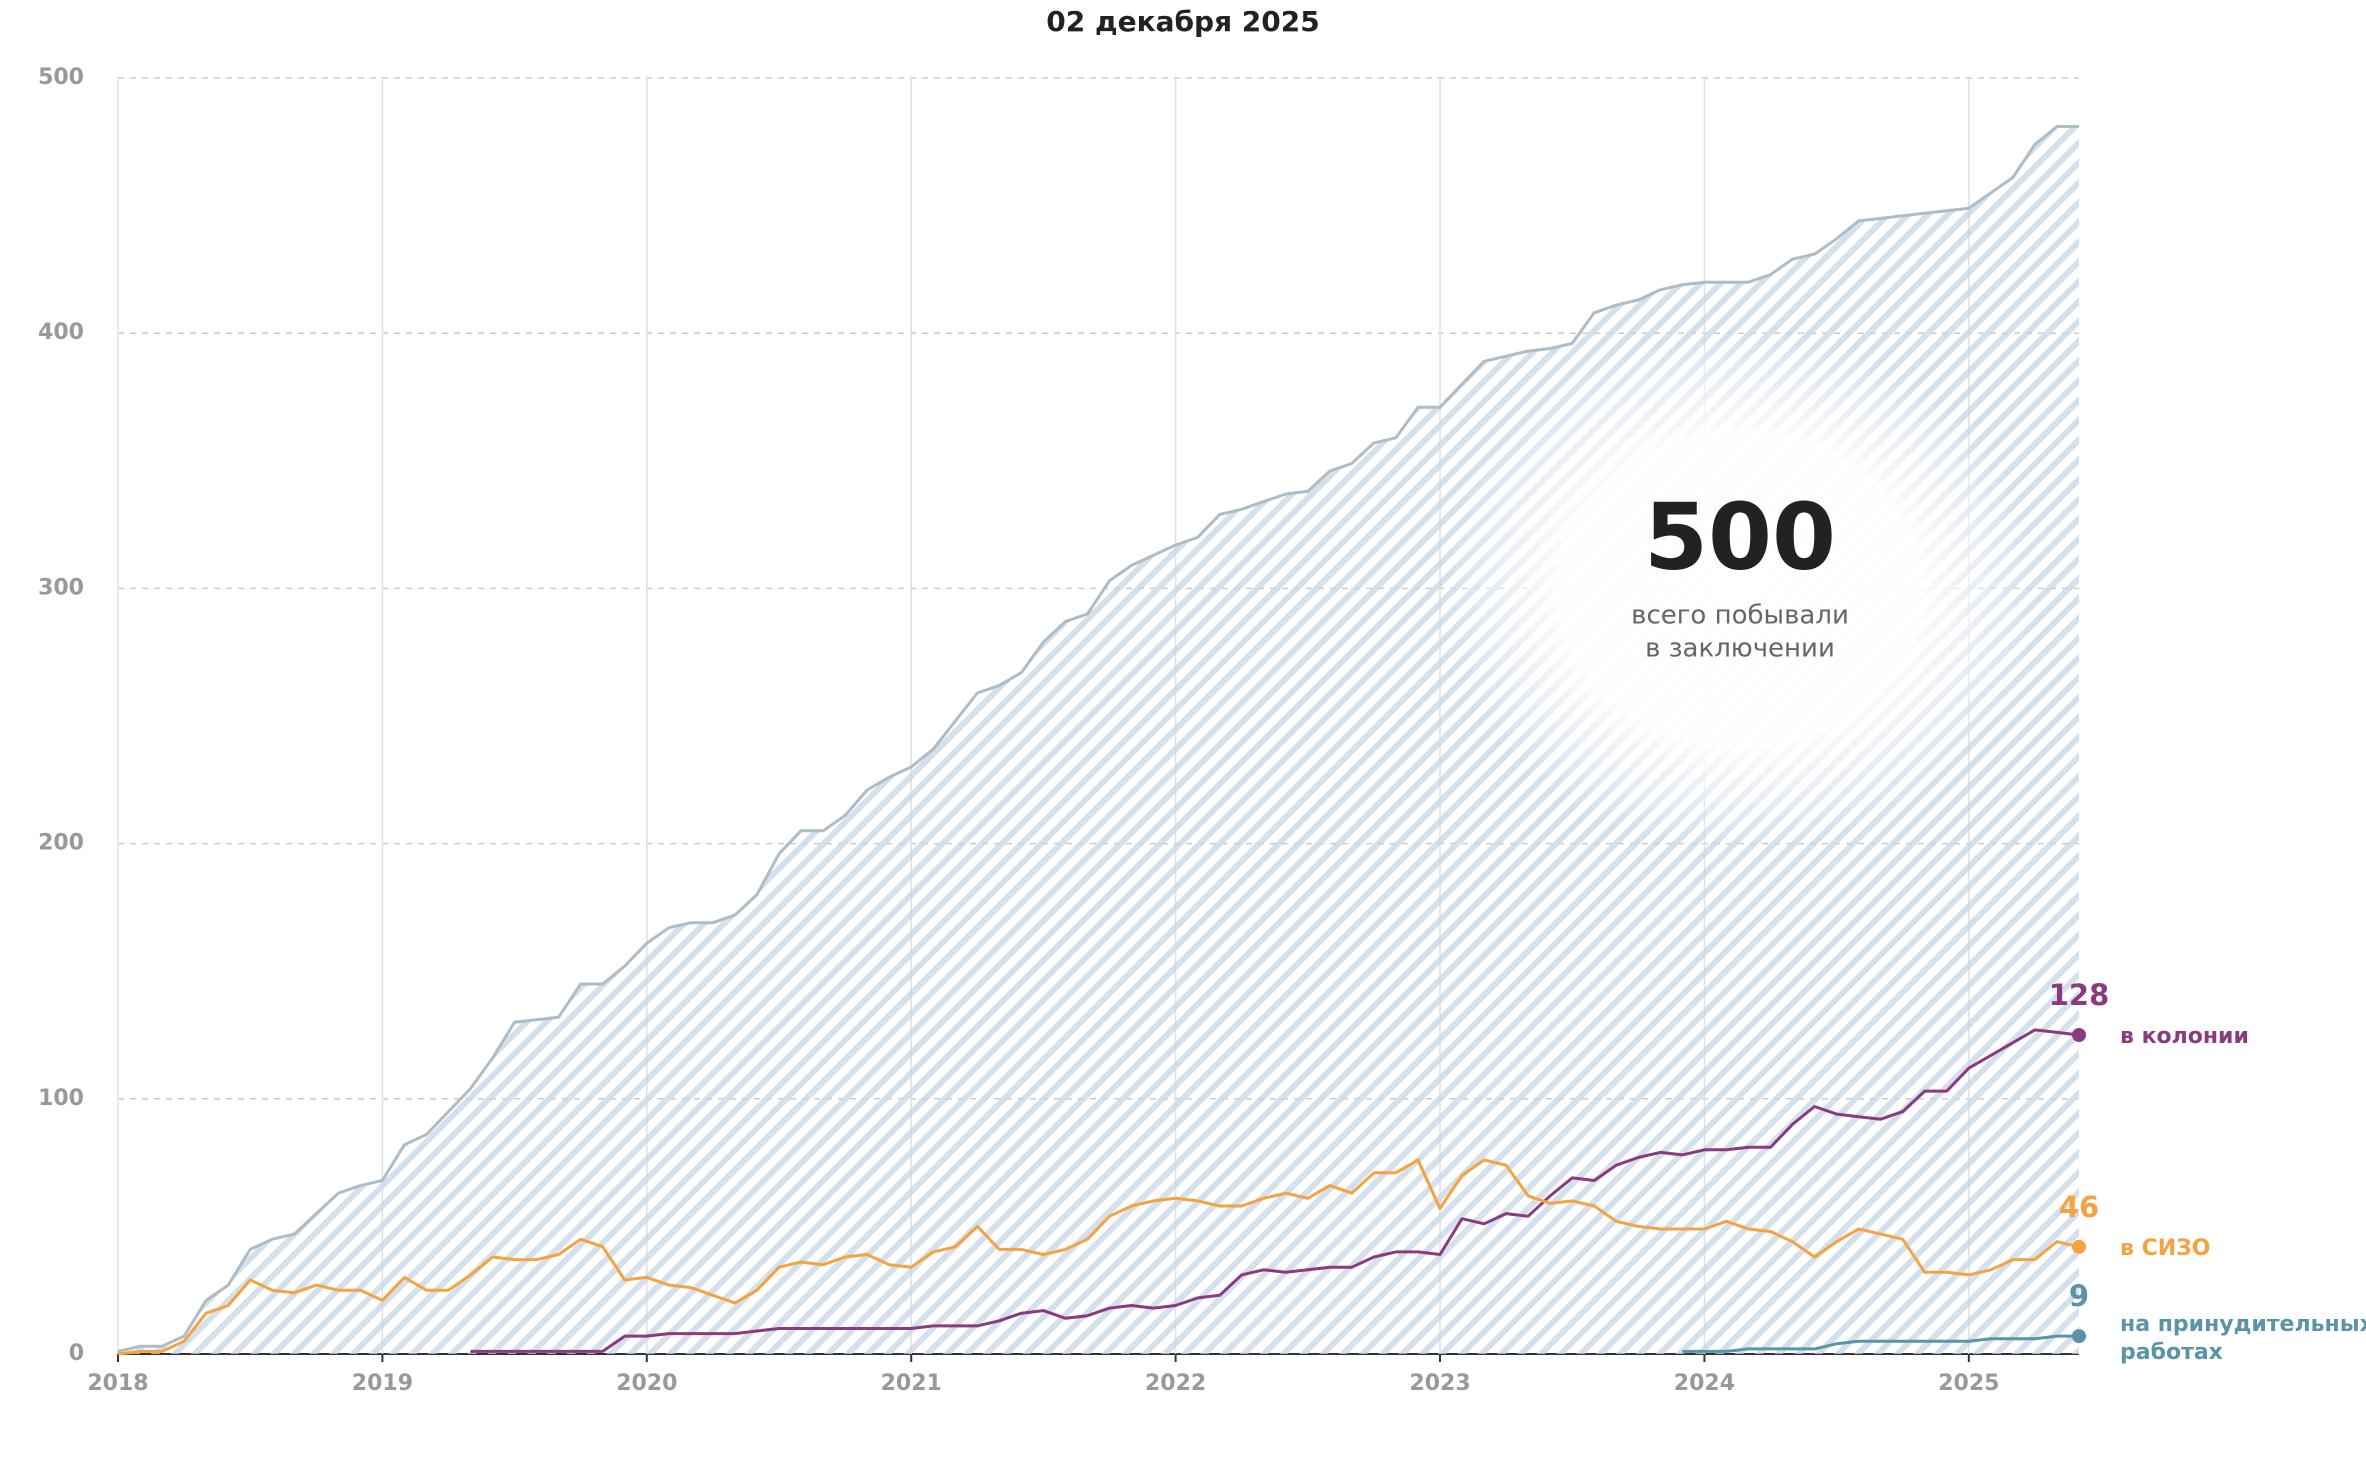 Image resolution: width=2366 pixels, height=1480 pixels. Describe the element at coordinates (2079, 995) in the screenshot. I see `end-value-label: 128` at that location.